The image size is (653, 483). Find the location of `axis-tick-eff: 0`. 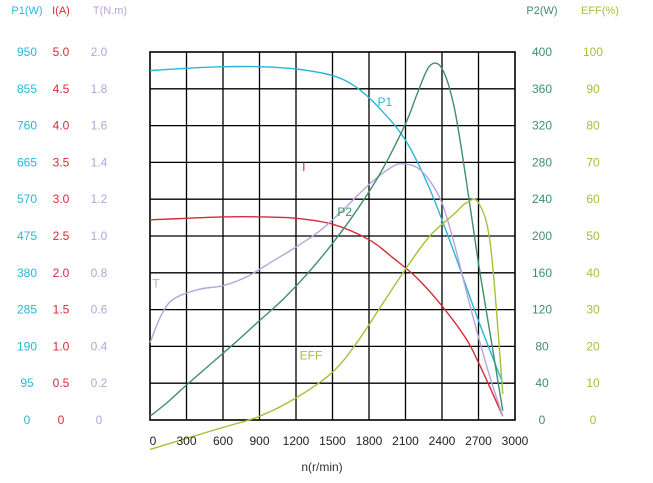

axis-tick-eff: 0 is located at coordinates (593, 420).